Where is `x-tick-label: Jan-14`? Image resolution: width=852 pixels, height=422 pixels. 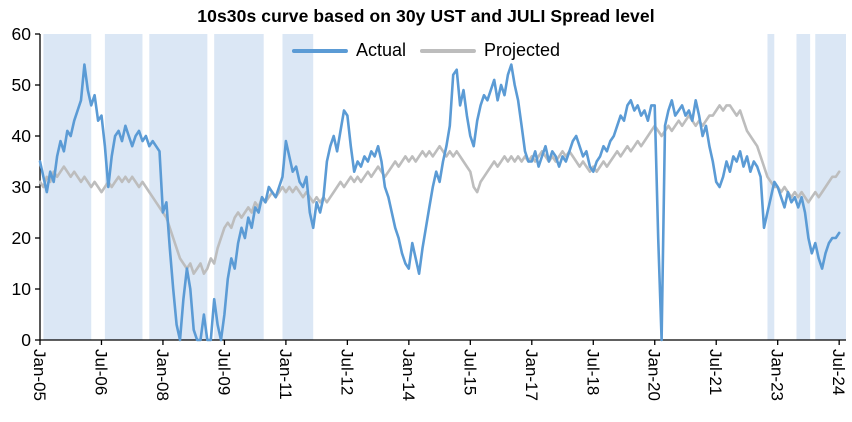 x-tick-label: Jan-14 is located at coordinates (408, 375).